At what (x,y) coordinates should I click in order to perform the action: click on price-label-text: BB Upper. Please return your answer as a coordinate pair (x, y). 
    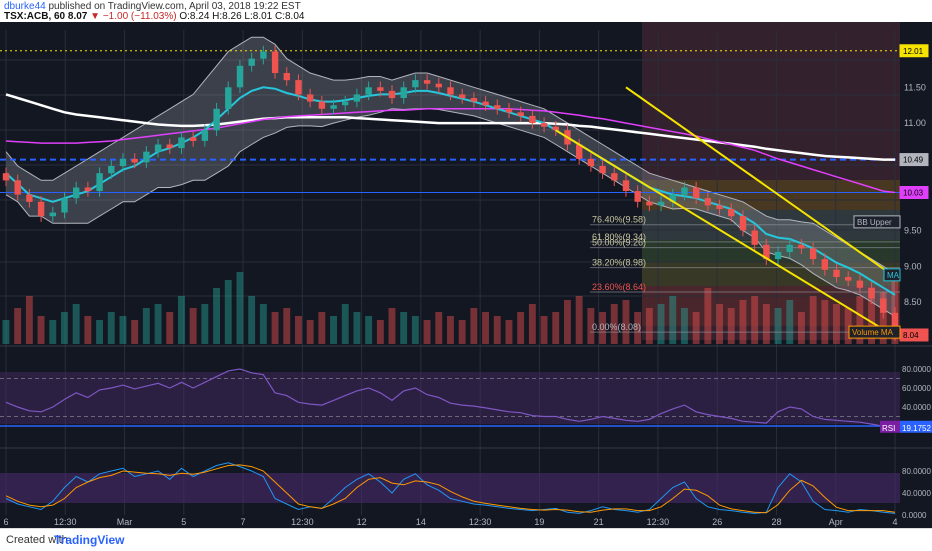
    Looking at the image, I should click on (874, 222).